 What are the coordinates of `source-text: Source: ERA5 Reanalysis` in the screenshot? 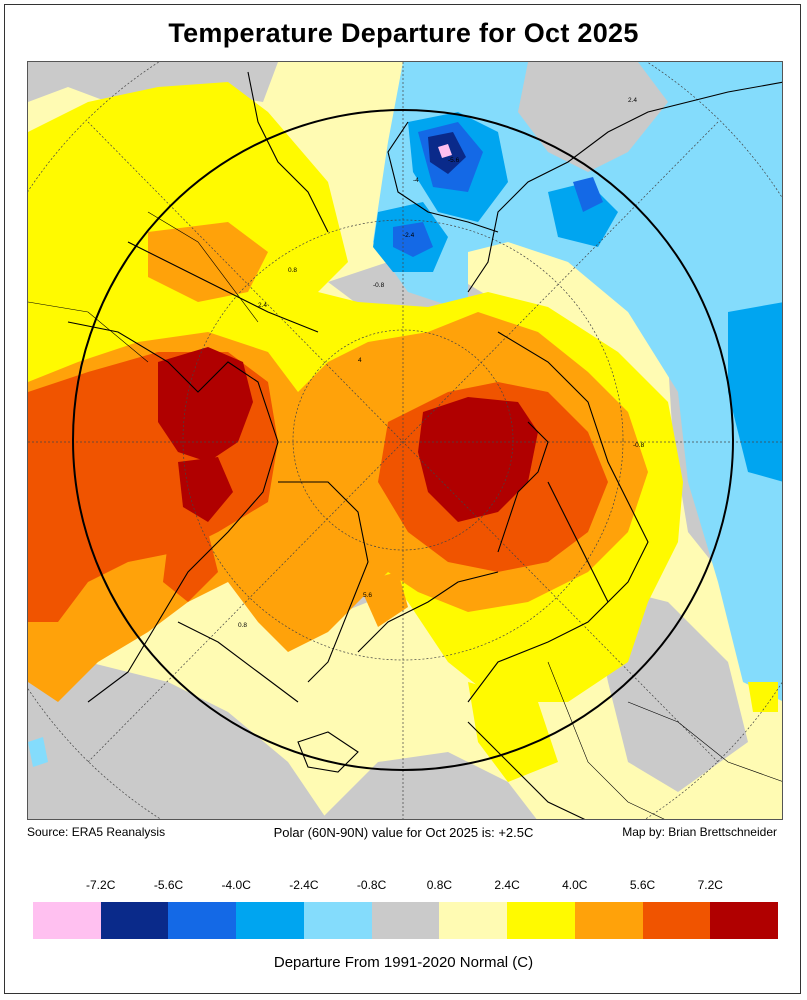 It's located at (96, 832).